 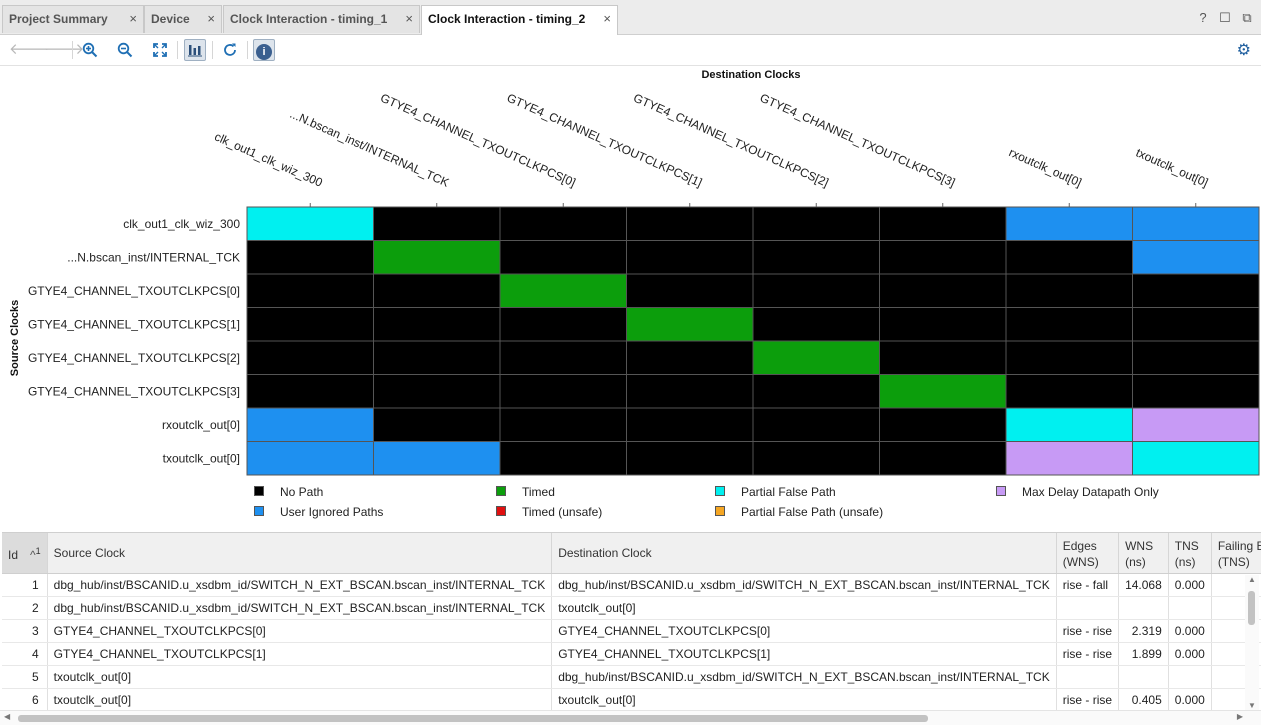 I want to click on help-icon: ?, so click(x=1203, y=17).